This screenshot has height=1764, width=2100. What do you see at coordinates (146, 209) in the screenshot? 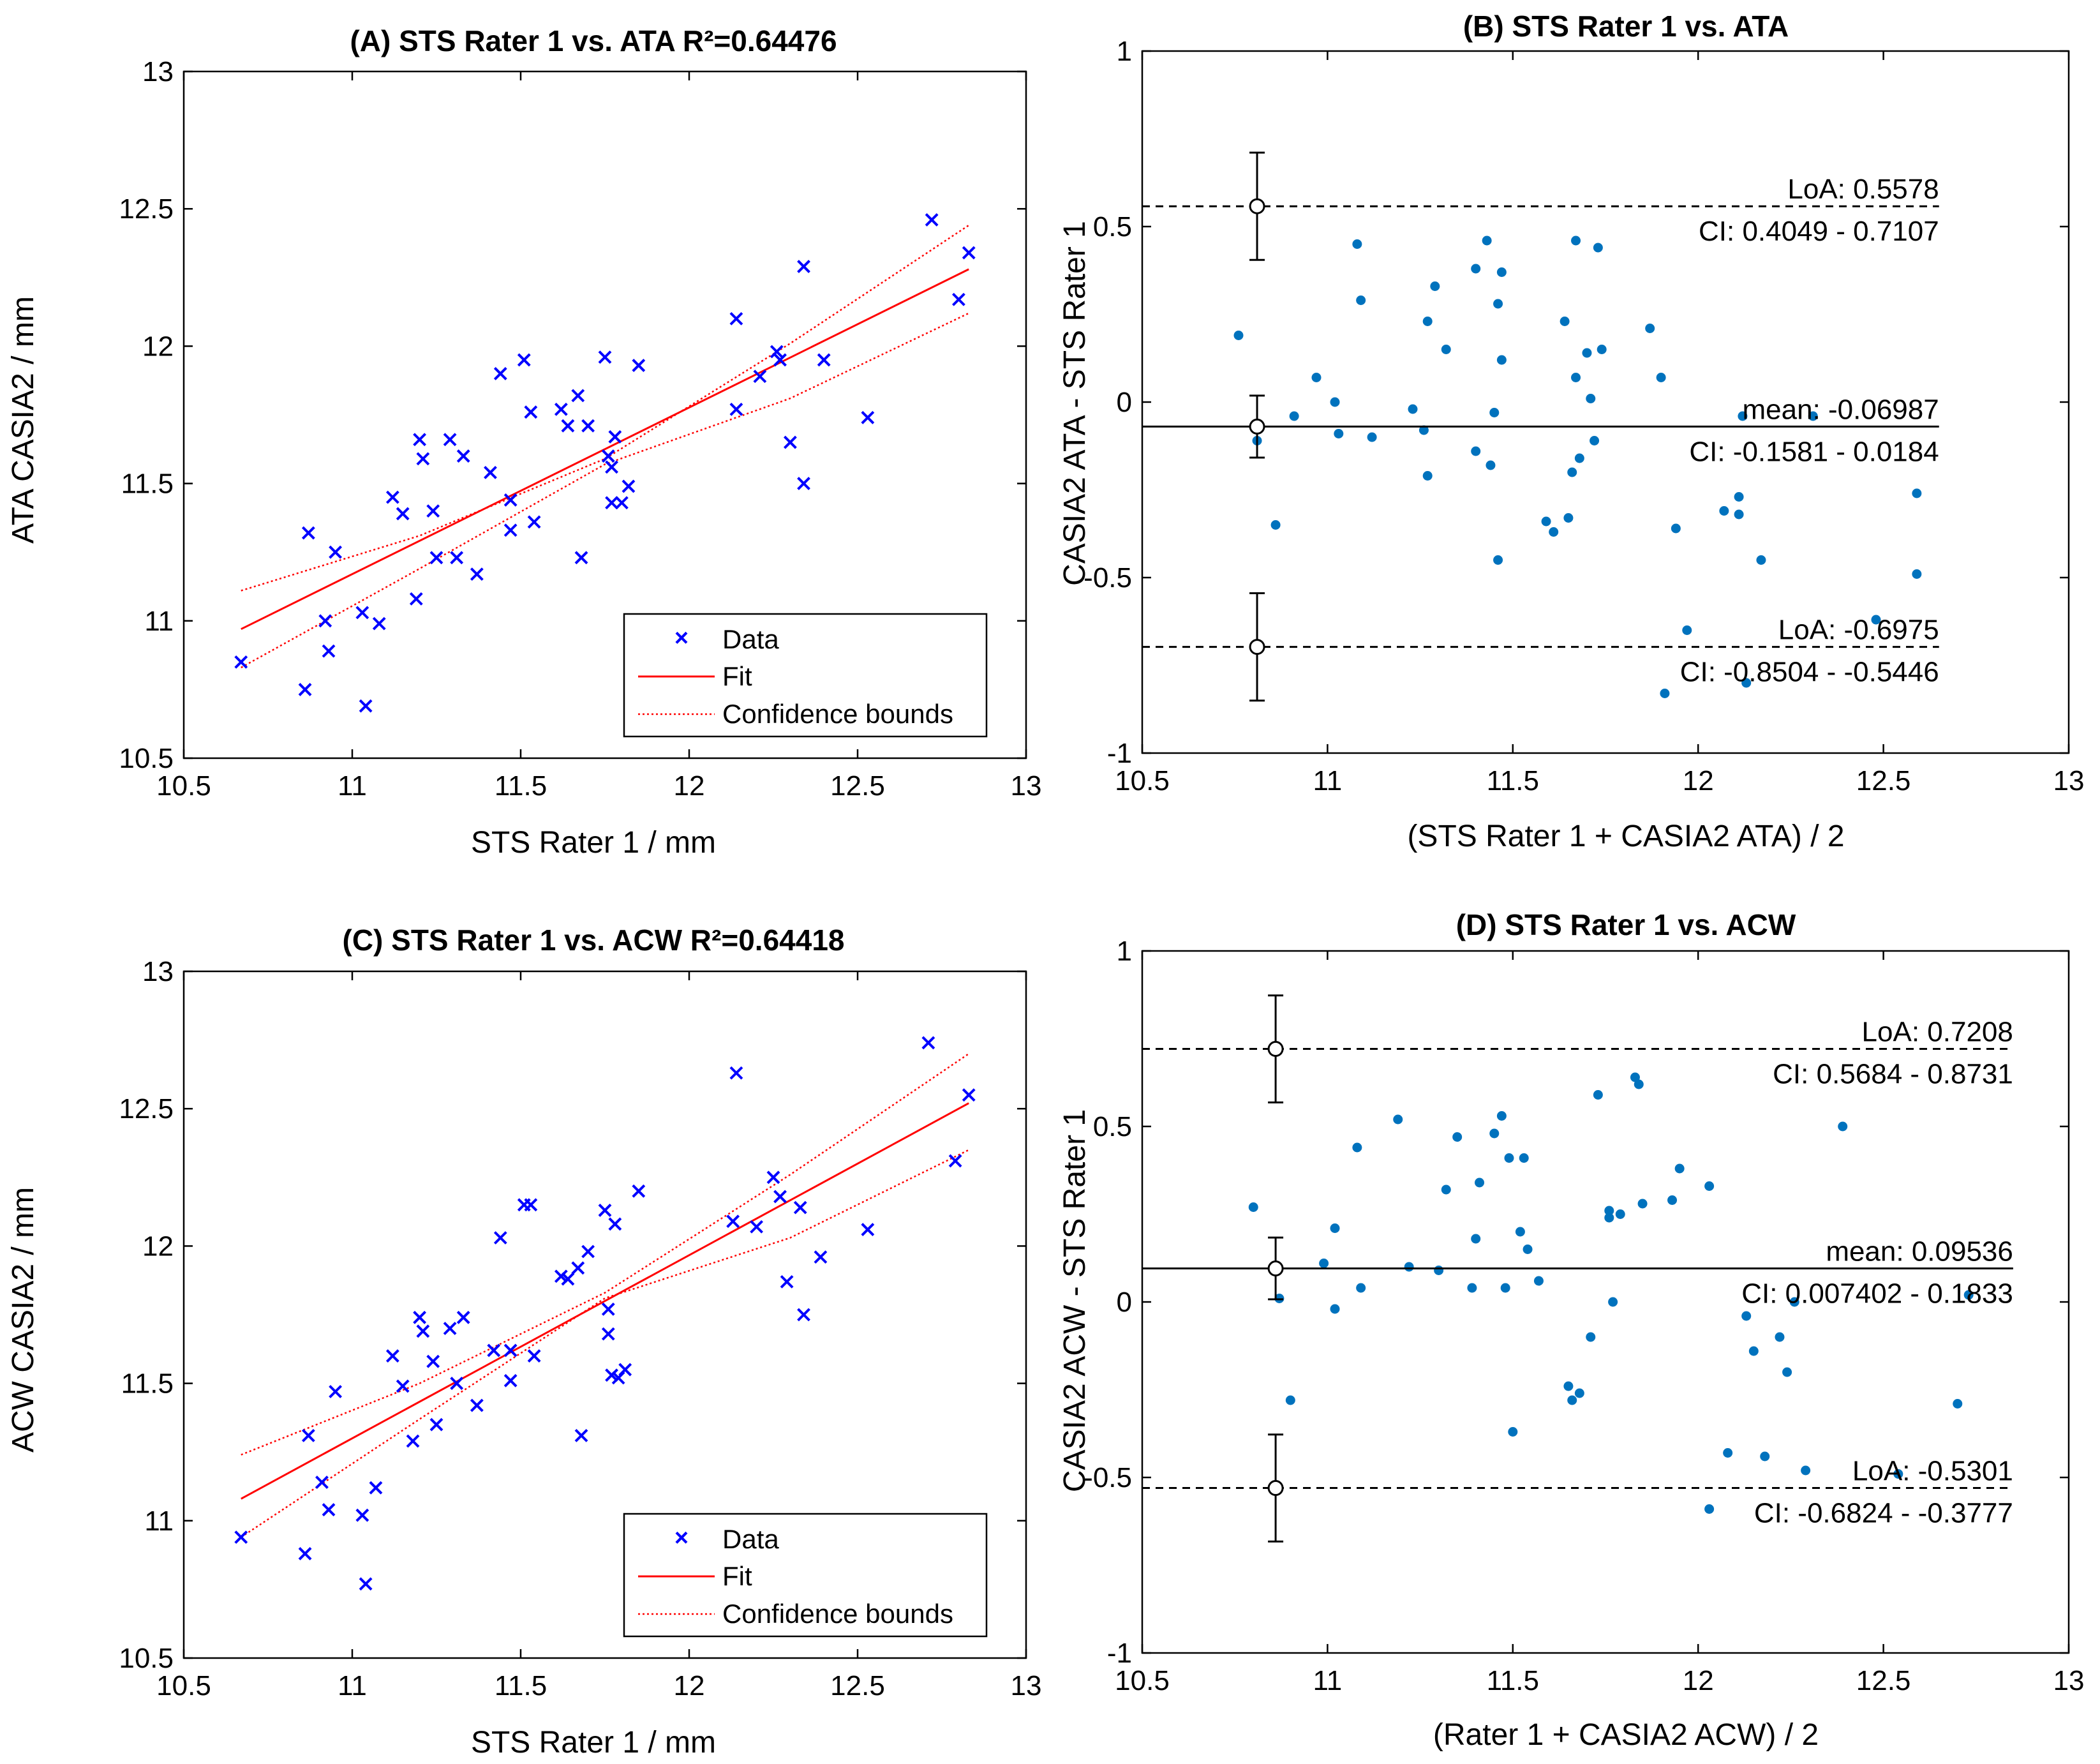
I see `y-tick-label: 12.5` at bounding box center [146, 209].